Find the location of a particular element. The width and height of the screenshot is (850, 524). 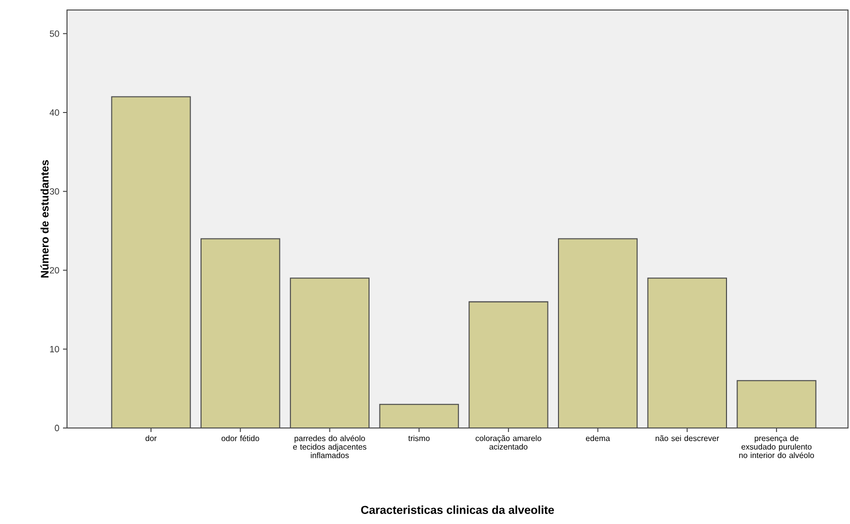

x-tick-label: trismo is located at coordinates (419, 438).